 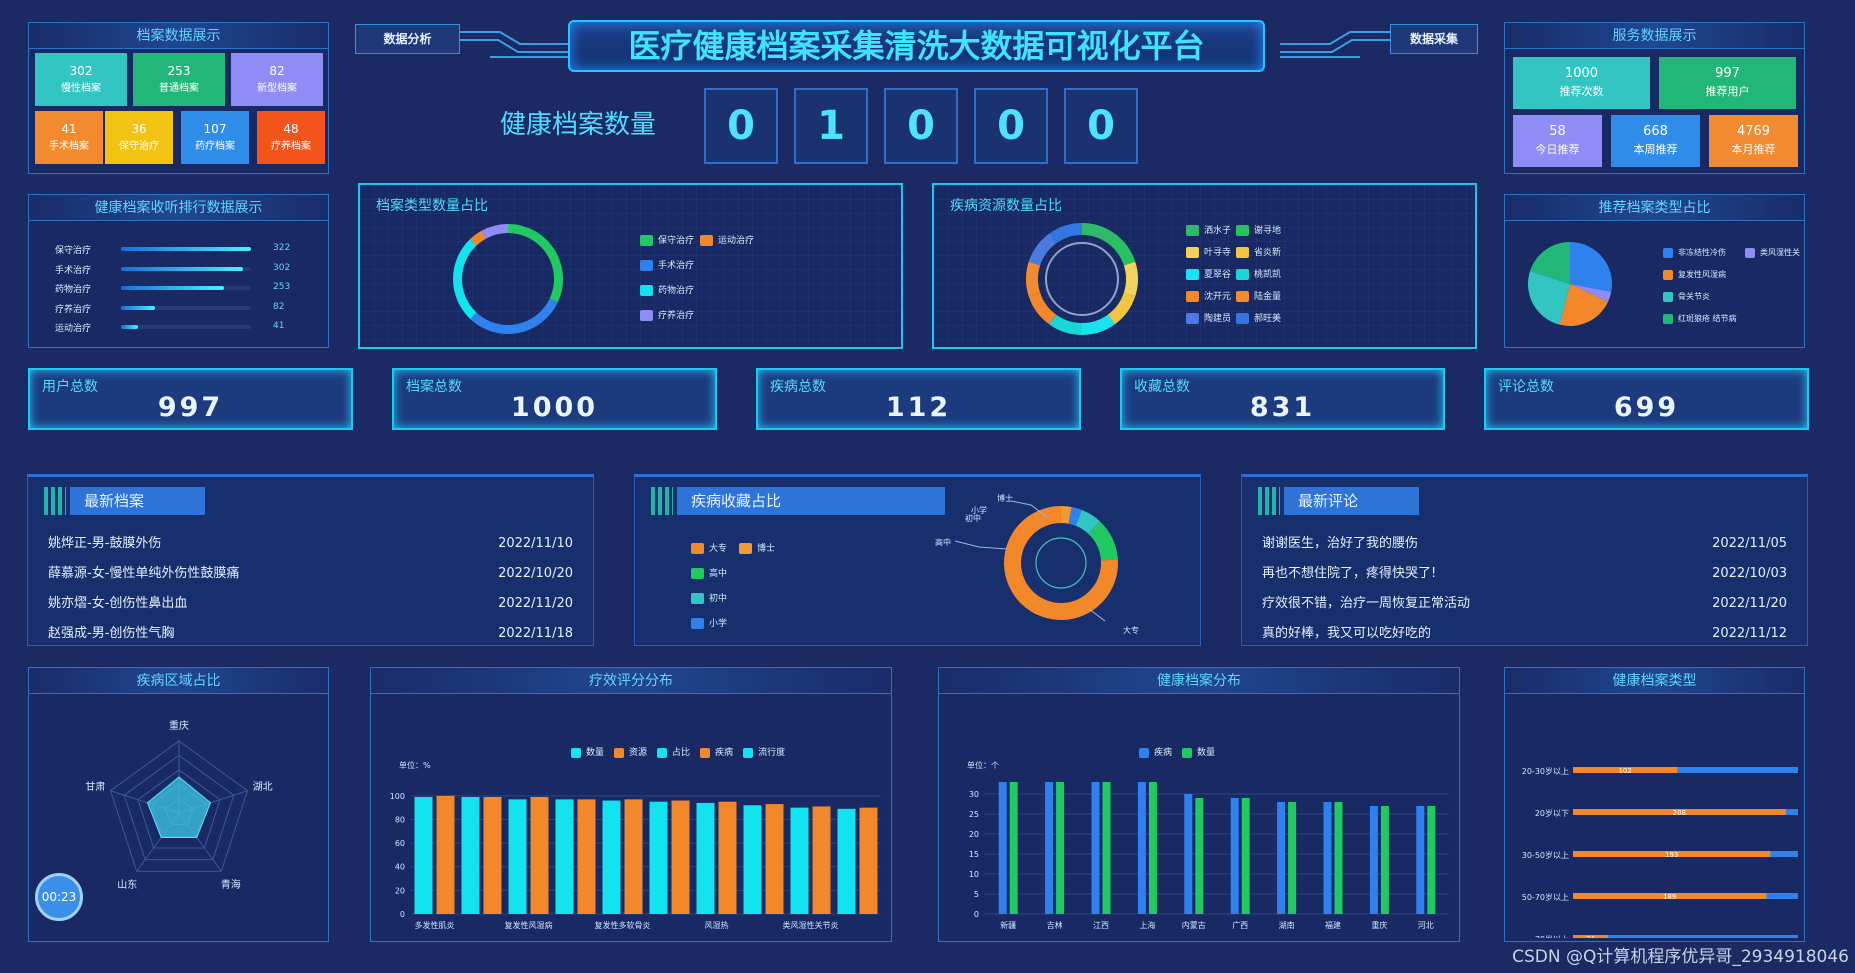 I want to click on stat-label: 收藏总数, so click(x=1162, y=387).